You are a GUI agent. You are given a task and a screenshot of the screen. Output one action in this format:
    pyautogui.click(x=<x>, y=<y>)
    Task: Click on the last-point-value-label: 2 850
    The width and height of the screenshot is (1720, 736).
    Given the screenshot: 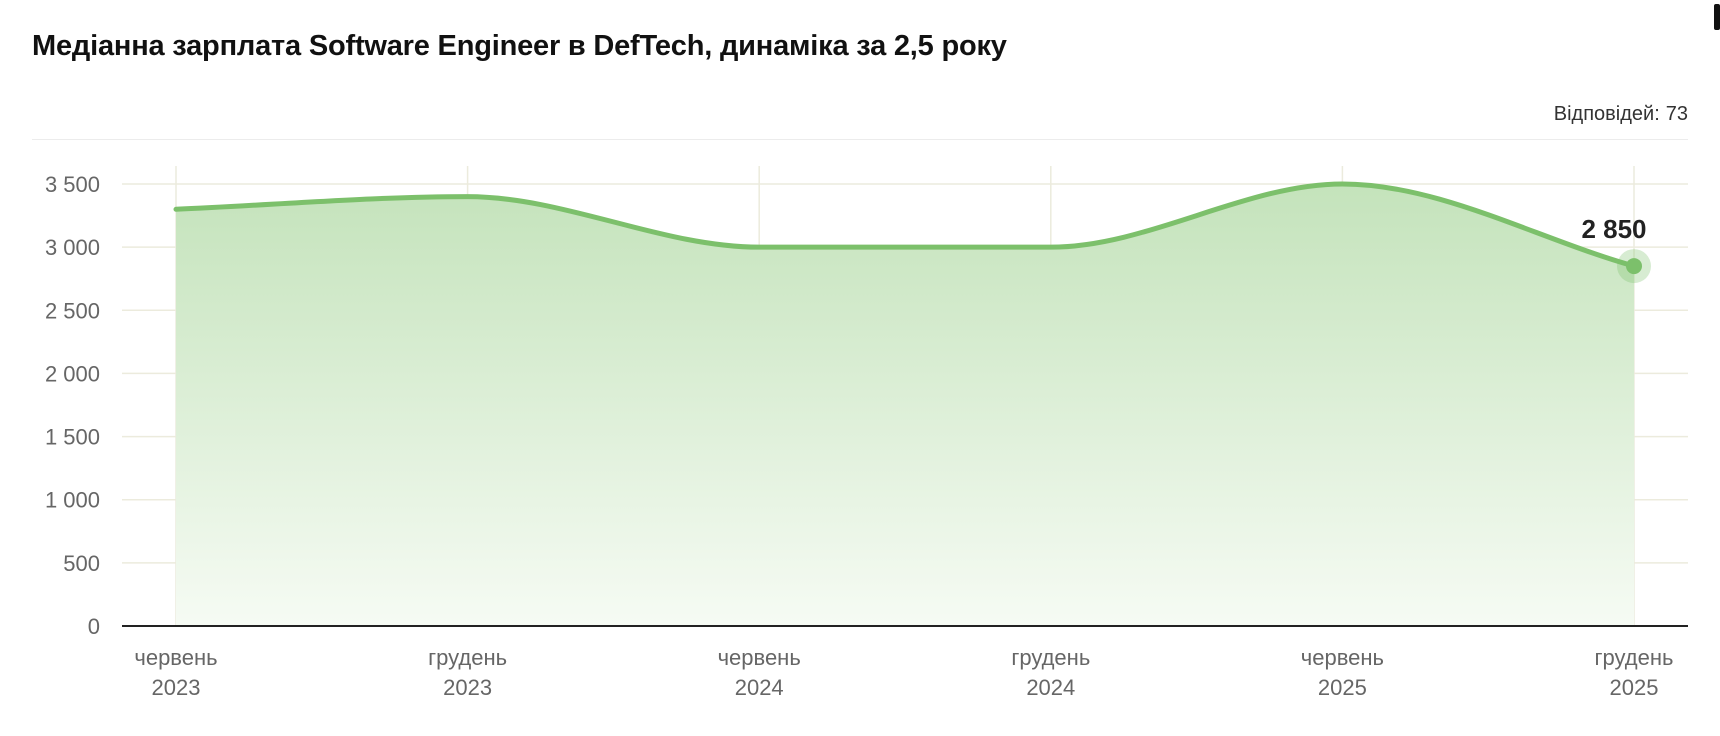 What is the action you would take?
    pyautogui.click(x=1613, y=229)
    